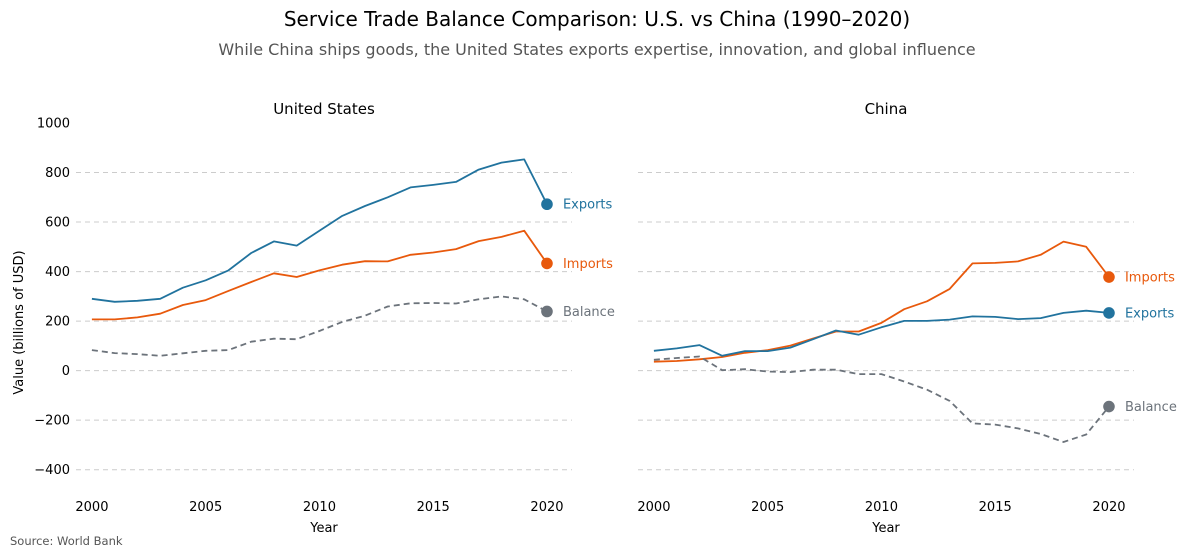  Describe the element at coordinates (57, 223) in the screenshot. I see `y-tick-label: 600` at that location.